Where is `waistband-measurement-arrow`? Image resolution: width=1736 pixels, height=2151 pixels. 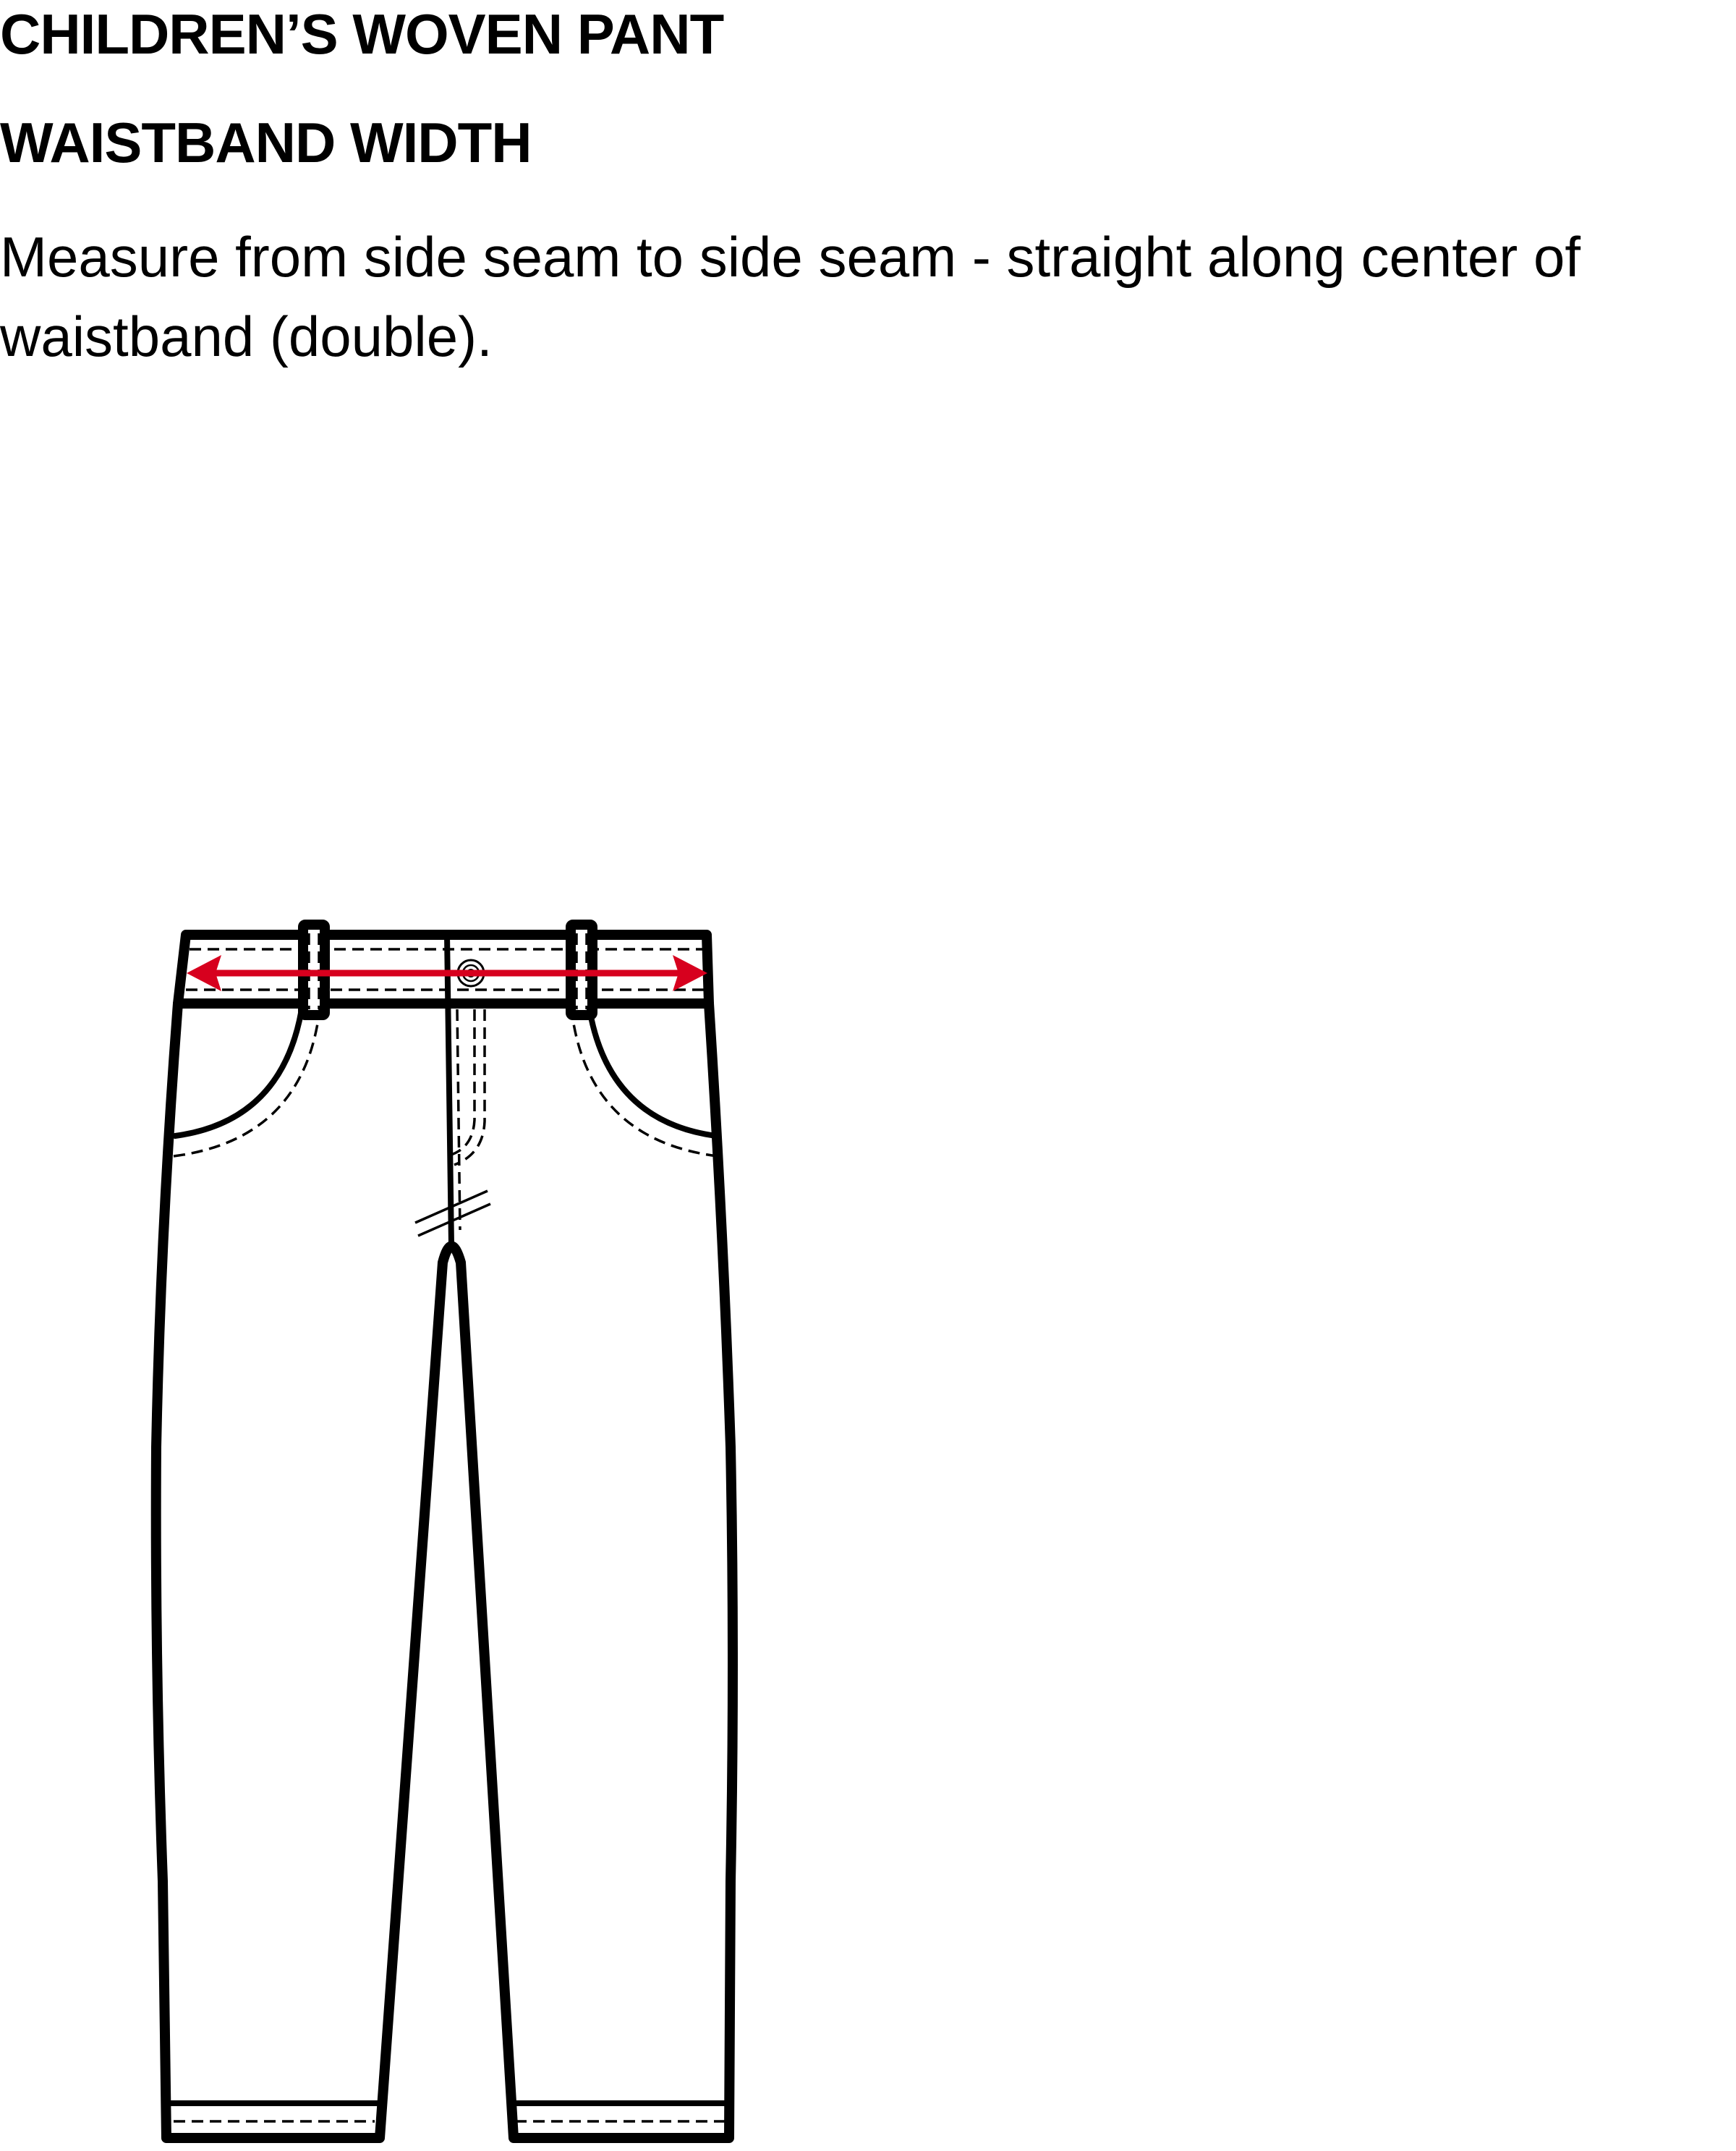
waistband-measurement-arrow is located at coordinates (447, 973).